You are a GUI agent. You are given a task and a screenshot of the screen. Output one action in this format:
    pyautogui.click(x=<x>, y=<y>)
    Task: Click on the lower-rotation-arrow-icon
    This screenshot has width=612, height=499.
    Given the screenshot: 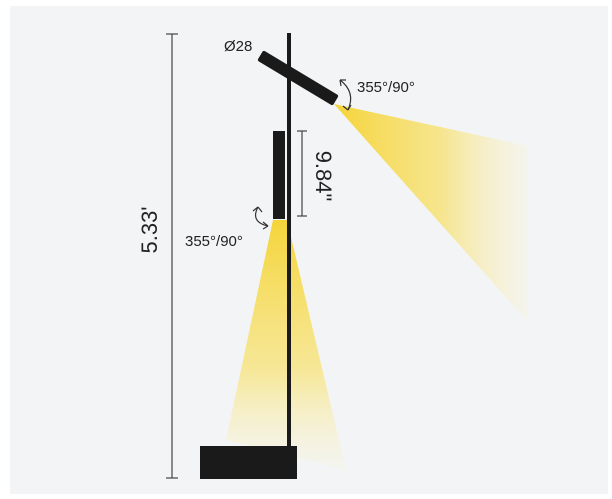 What is the action you would take?
    pyautogui.click(x=260, y=218)
    